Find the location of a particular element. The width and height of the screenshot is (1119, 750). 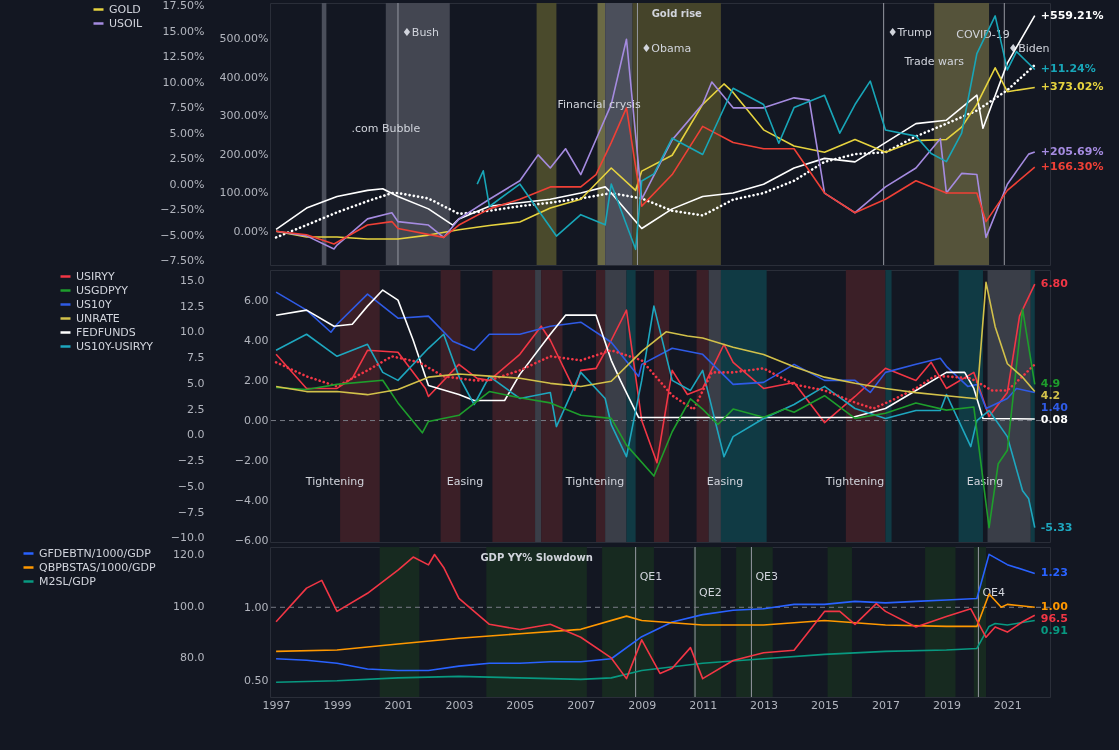

y-tick-label: 4.00 is located at coordinates (256, 340).